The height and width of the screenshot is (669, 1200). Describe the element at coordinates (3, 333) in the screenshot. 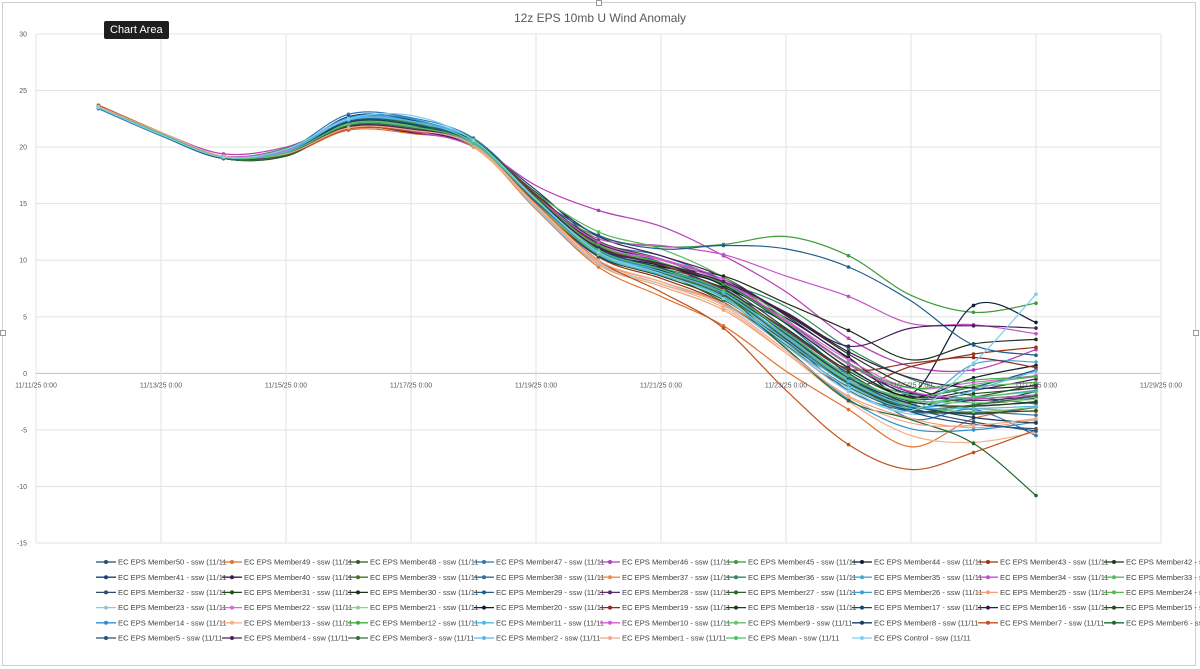

I see `resize-handle-left` at that location.